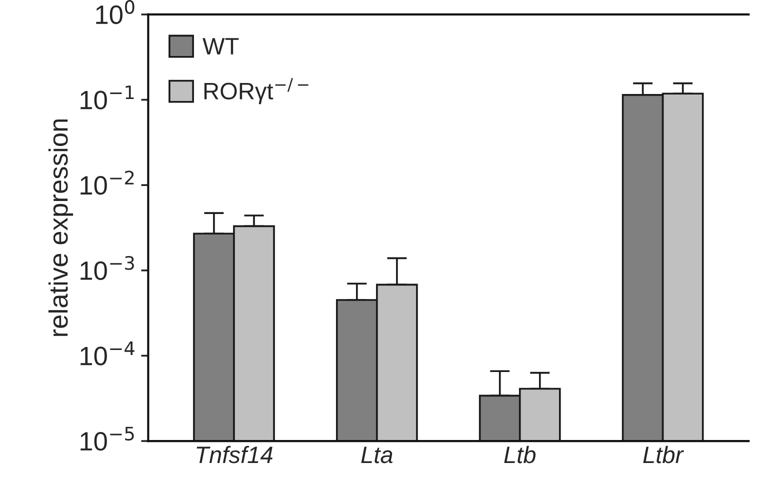  Describe the element at coordinates (107, 354) in the screenshot. I see `y-tick-label: 10$^{−4}$` at that location.